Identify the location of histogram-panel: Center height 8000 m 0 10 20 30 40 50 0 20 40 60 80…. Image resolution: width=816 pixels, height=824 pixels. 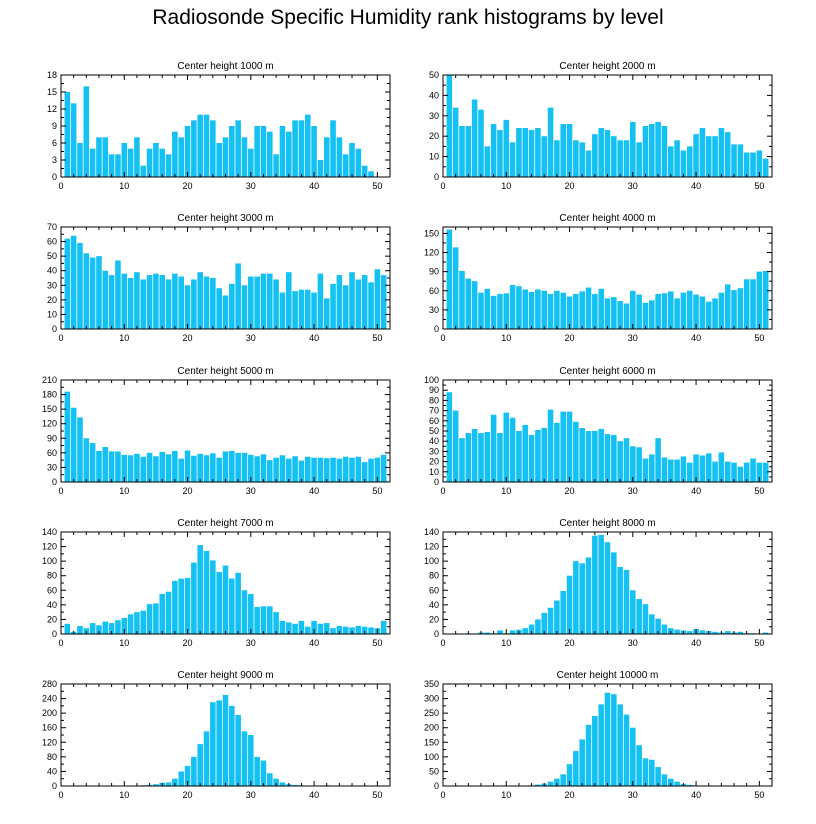
(598, 583).